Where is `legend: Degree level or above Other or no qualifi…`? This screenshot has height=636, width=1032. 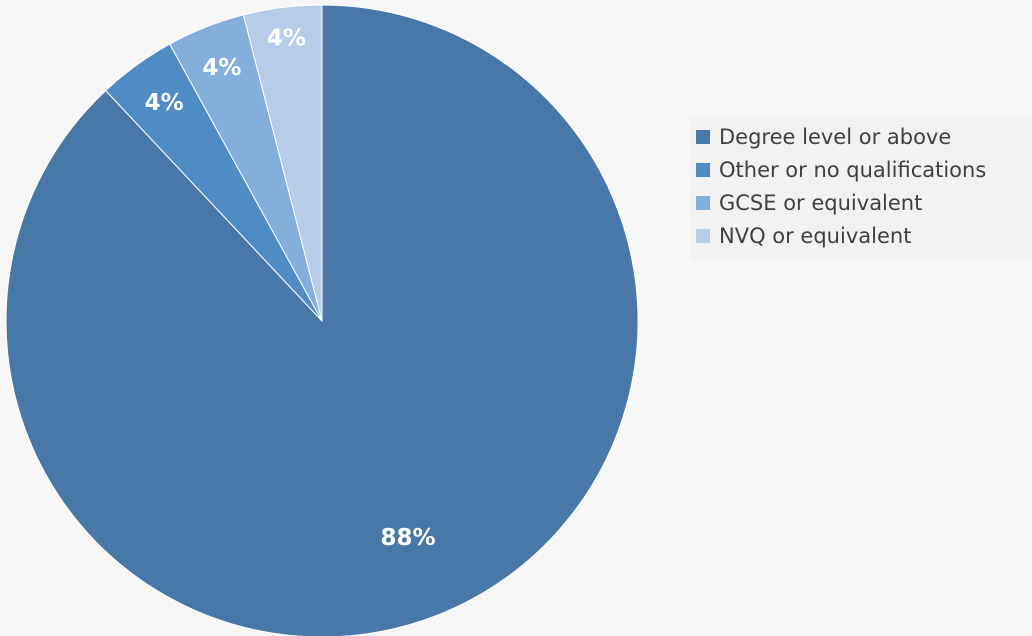 legend: Degree level or above Other or no qualifi… is located at coordinates (861, 188).